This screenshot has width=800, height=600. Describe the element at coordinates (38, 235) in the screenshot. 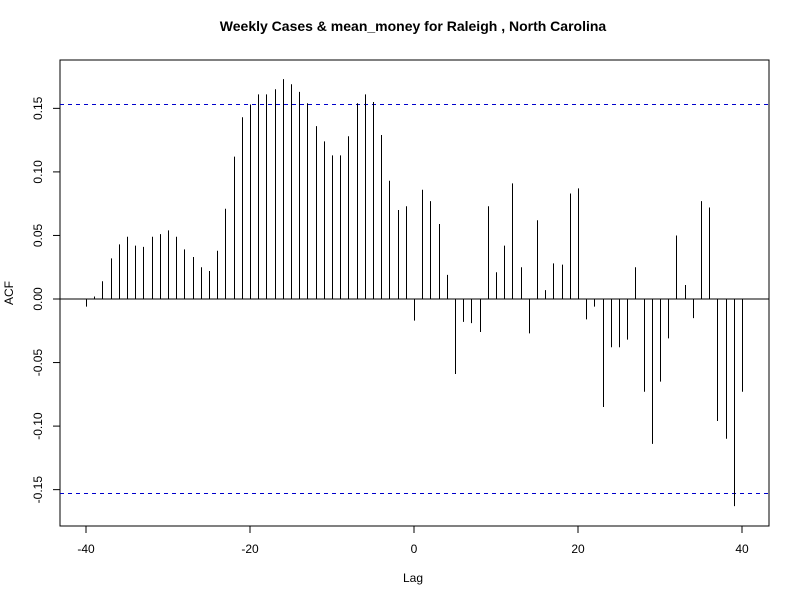

I see `y-tick-label: 0.05` at that location.